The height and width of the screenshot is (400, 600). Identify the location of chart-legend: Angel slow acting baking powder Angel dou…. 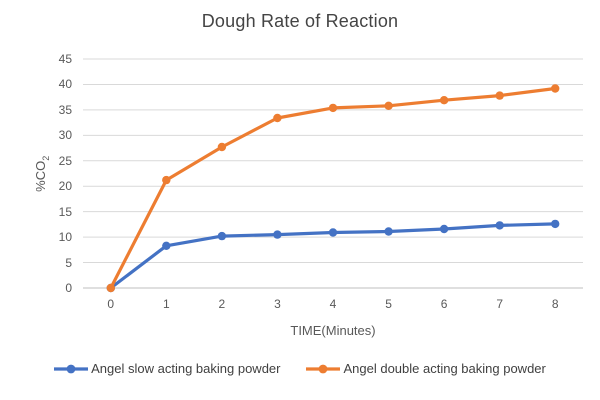
(300, 368).